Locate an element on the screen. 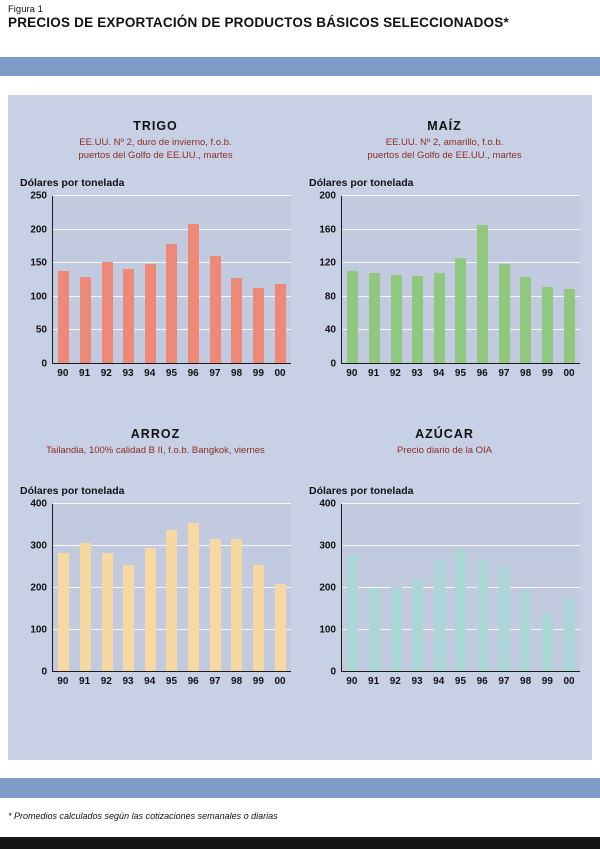 The width and height of the screenshot is (600, 849). chart-title: AZÚCAR is located at coordinates (444, 434).